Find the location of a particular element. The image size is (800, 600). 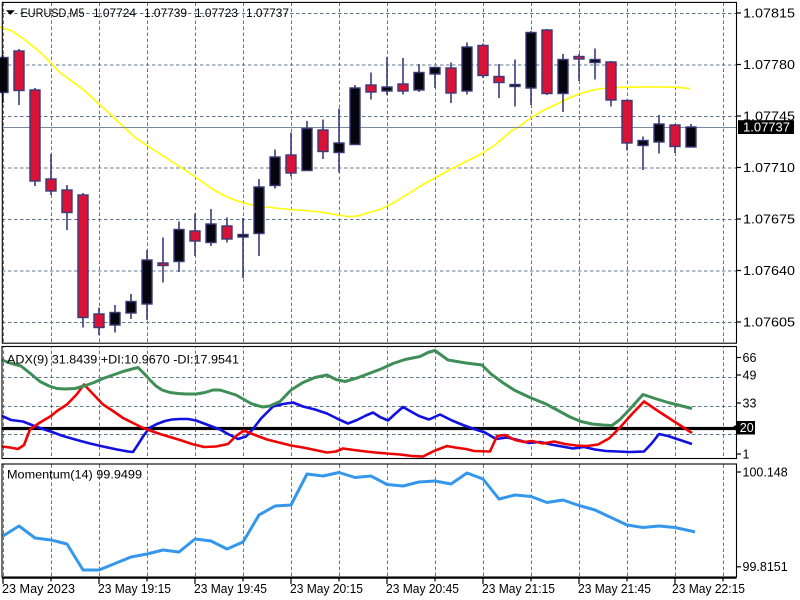

svg-text: Momentum(14) 99.9499 is located at coordinates (74, 475).